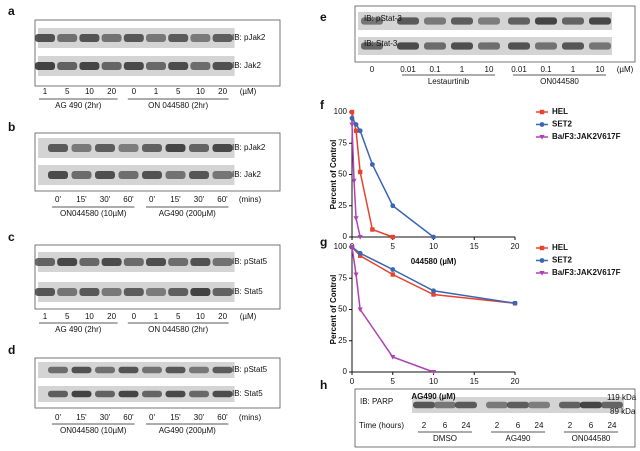  Describe the element at coordinates (474, 246) in the screenshot. I see `x-tick-label: 15` at that location.